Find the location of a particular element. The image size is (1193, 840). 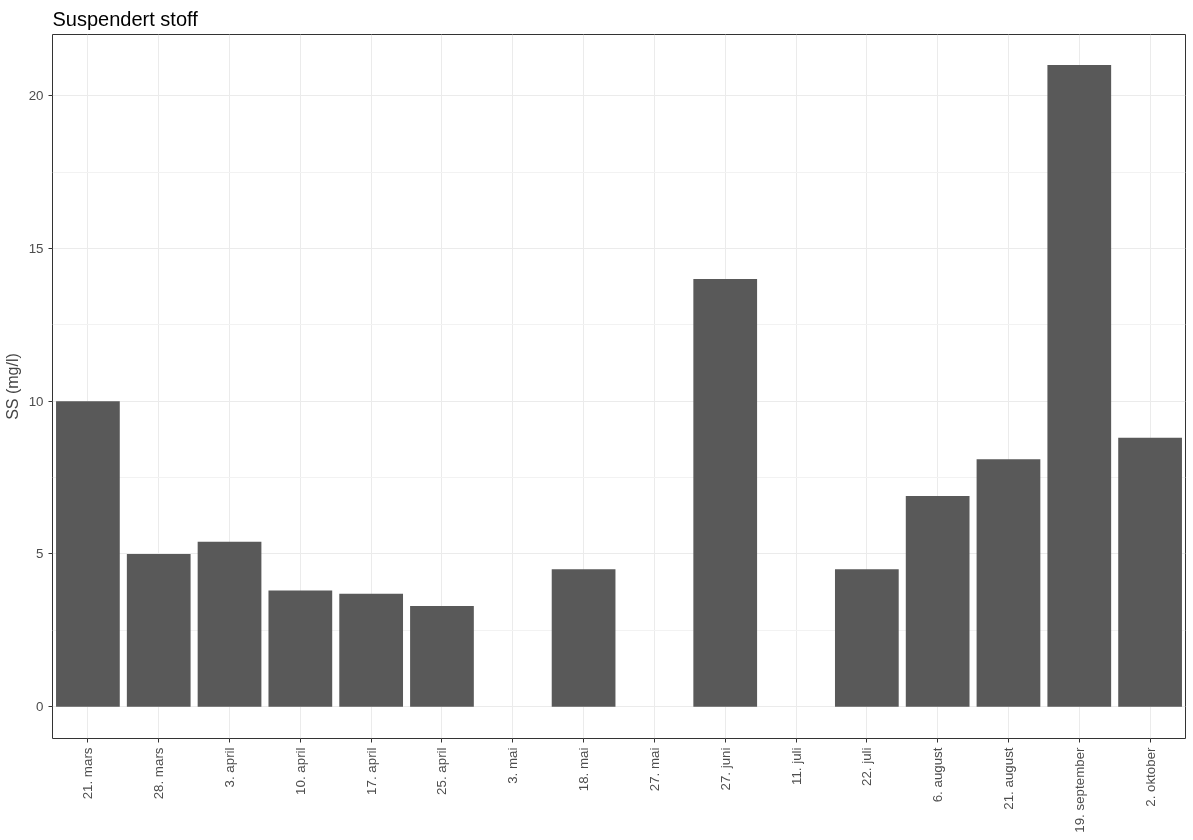

x-tick-label: 27. mai is located at coordinates (654, 769).